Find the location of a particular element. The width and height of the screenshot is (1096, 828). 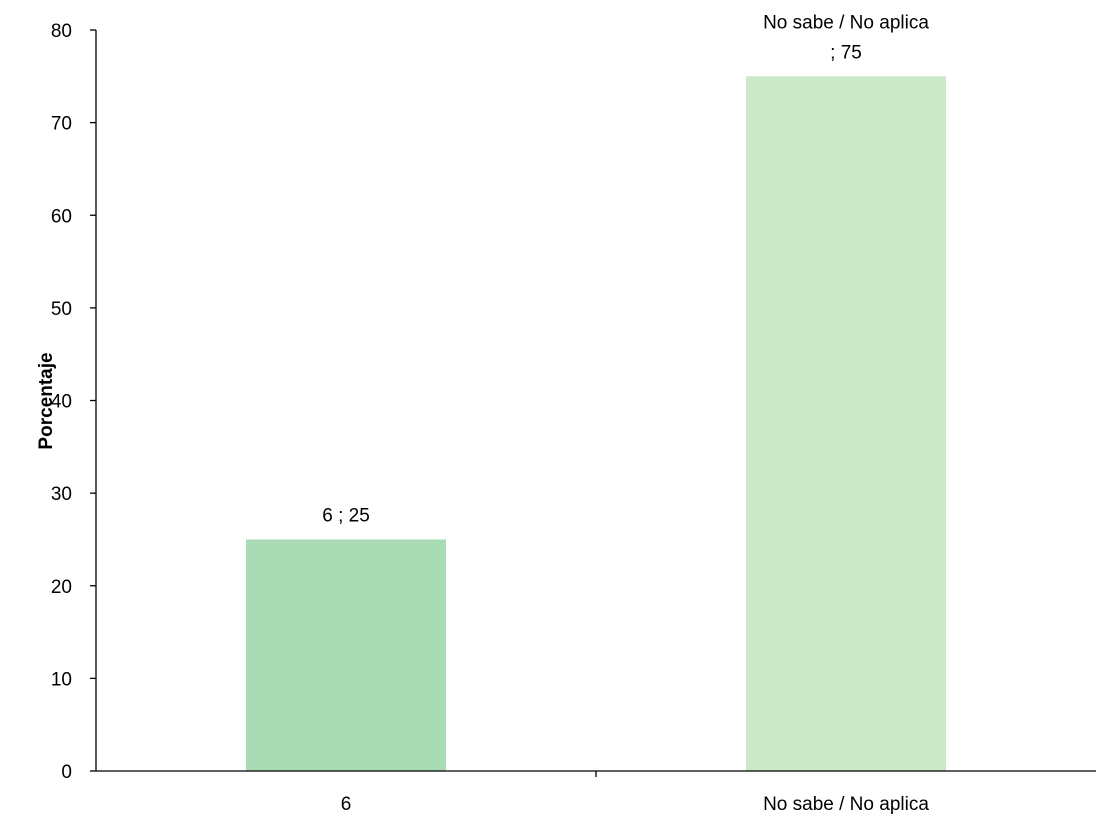

y-tick-label: 60 is located at coordinates (61, 216).